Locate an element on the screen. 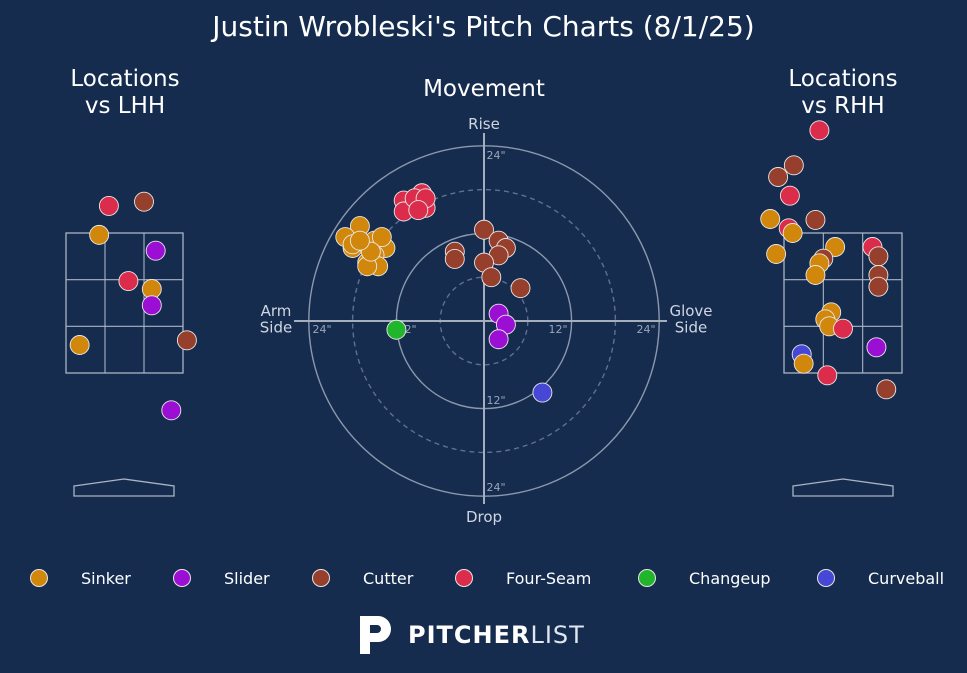 This screenshot has height=673, width=967. legend-marker-slider is located at coordinates (182, 578).